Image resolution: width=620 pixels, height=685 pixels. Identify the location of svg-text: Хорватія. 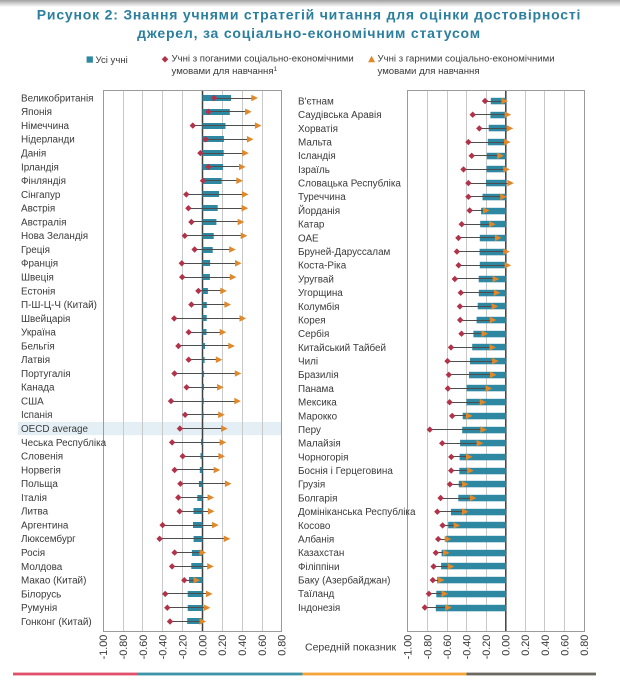
(318, 129).